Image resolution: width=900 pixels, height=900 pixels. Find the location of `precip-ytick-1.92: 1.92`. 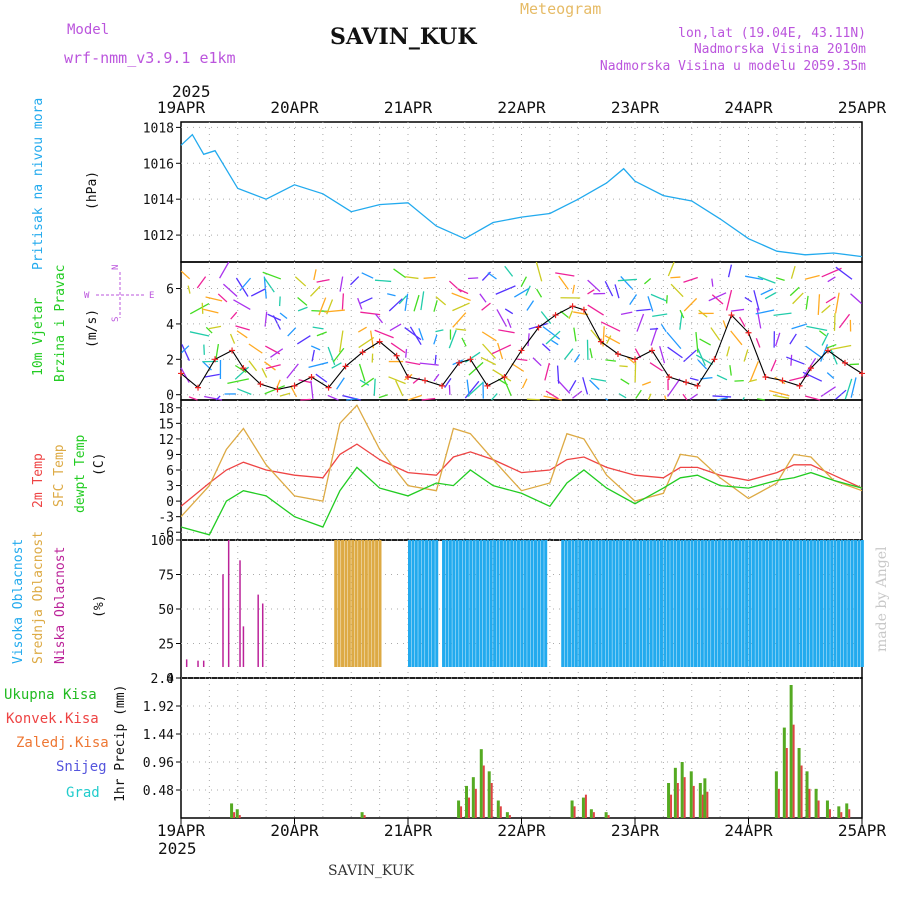

precip-ytick-1.92: 1.92 is located at coordinates (158, 707).